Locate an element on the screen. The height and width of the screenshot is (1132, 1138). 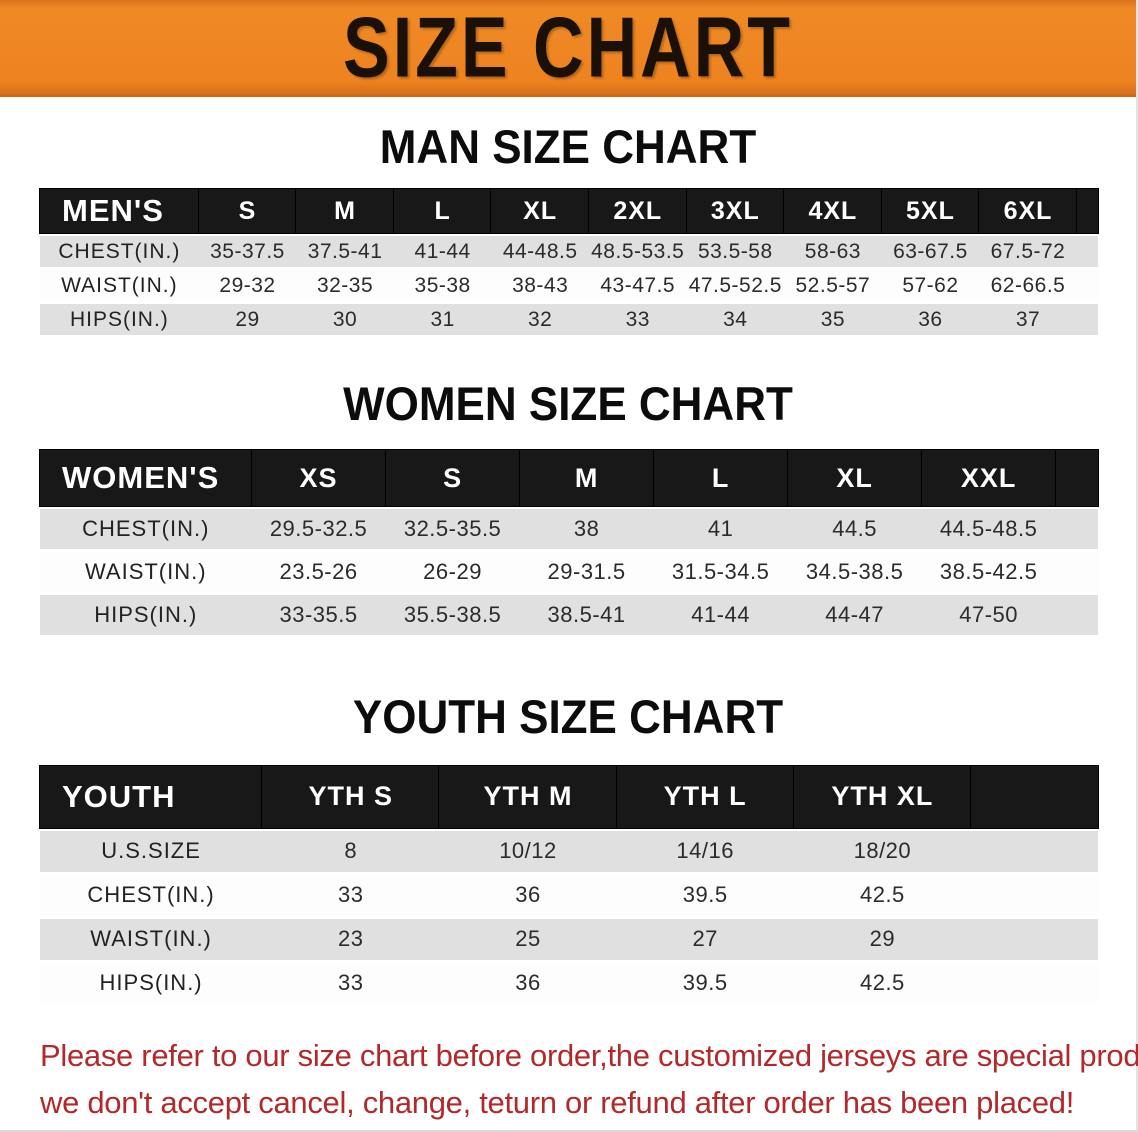
men-row-1-value-4: 43-47.5 is located at coordinates (637, 286).